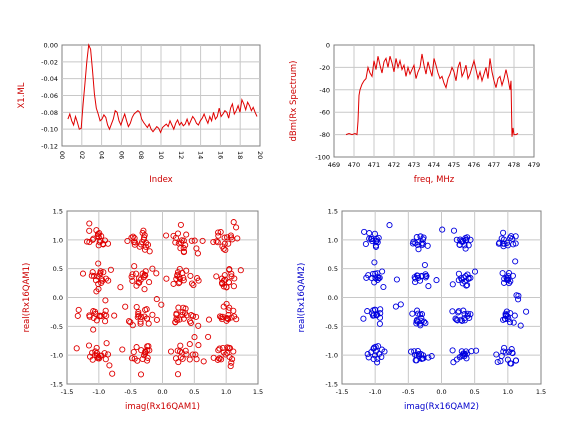 The width and height of the screenshot is (582, 428). Describe the element at coordinates (294, 101) in the screenshot. I see `y-axis-label: dBm(Rx Spectrum)` at that location.